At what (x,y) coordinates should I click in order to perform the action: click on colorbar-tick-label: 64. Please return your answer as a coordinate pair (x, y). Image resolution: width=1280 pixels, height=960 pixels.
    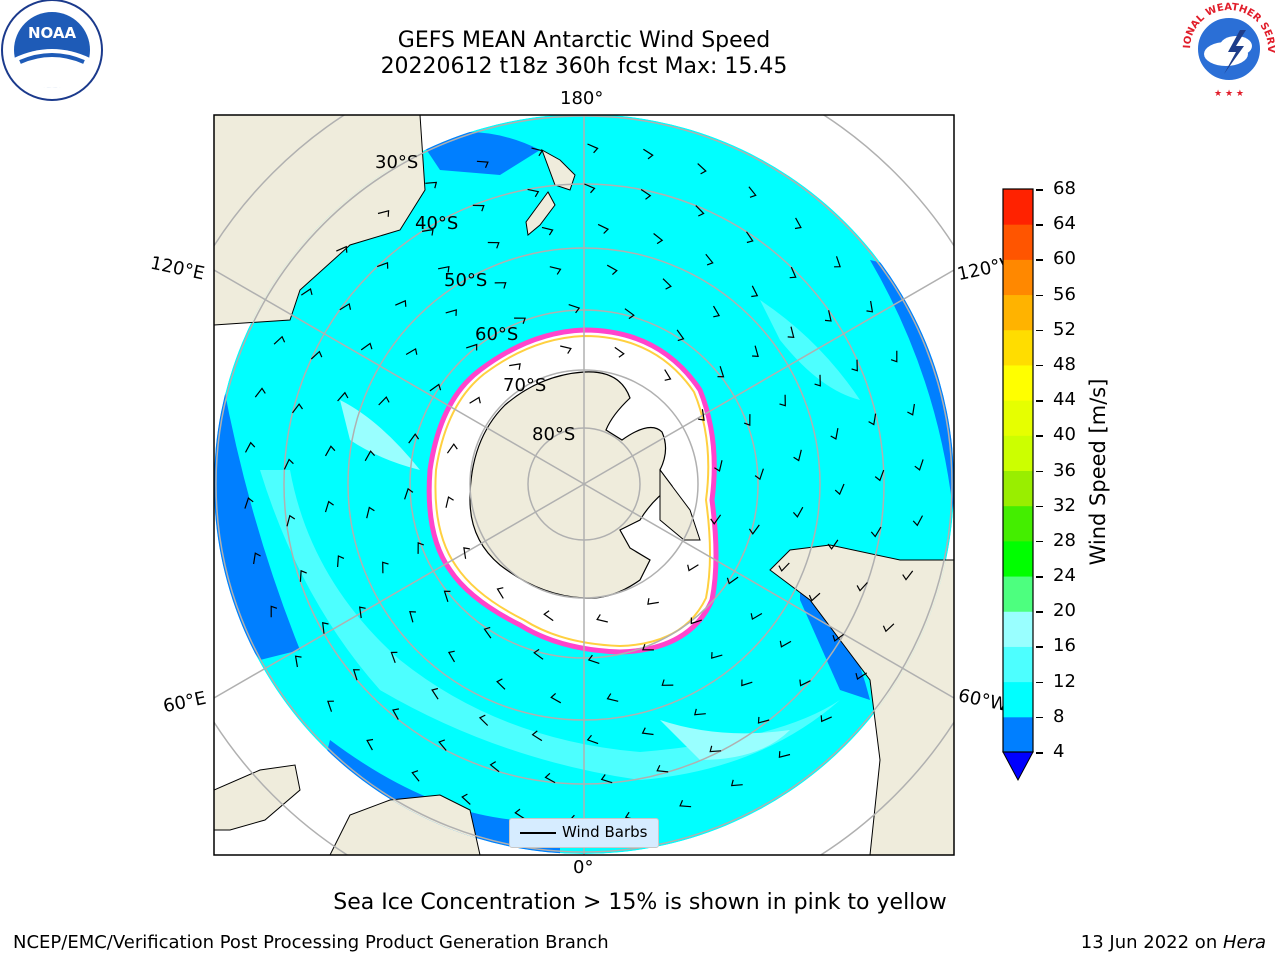
    Looking at the image, I should click on (1064, 224).